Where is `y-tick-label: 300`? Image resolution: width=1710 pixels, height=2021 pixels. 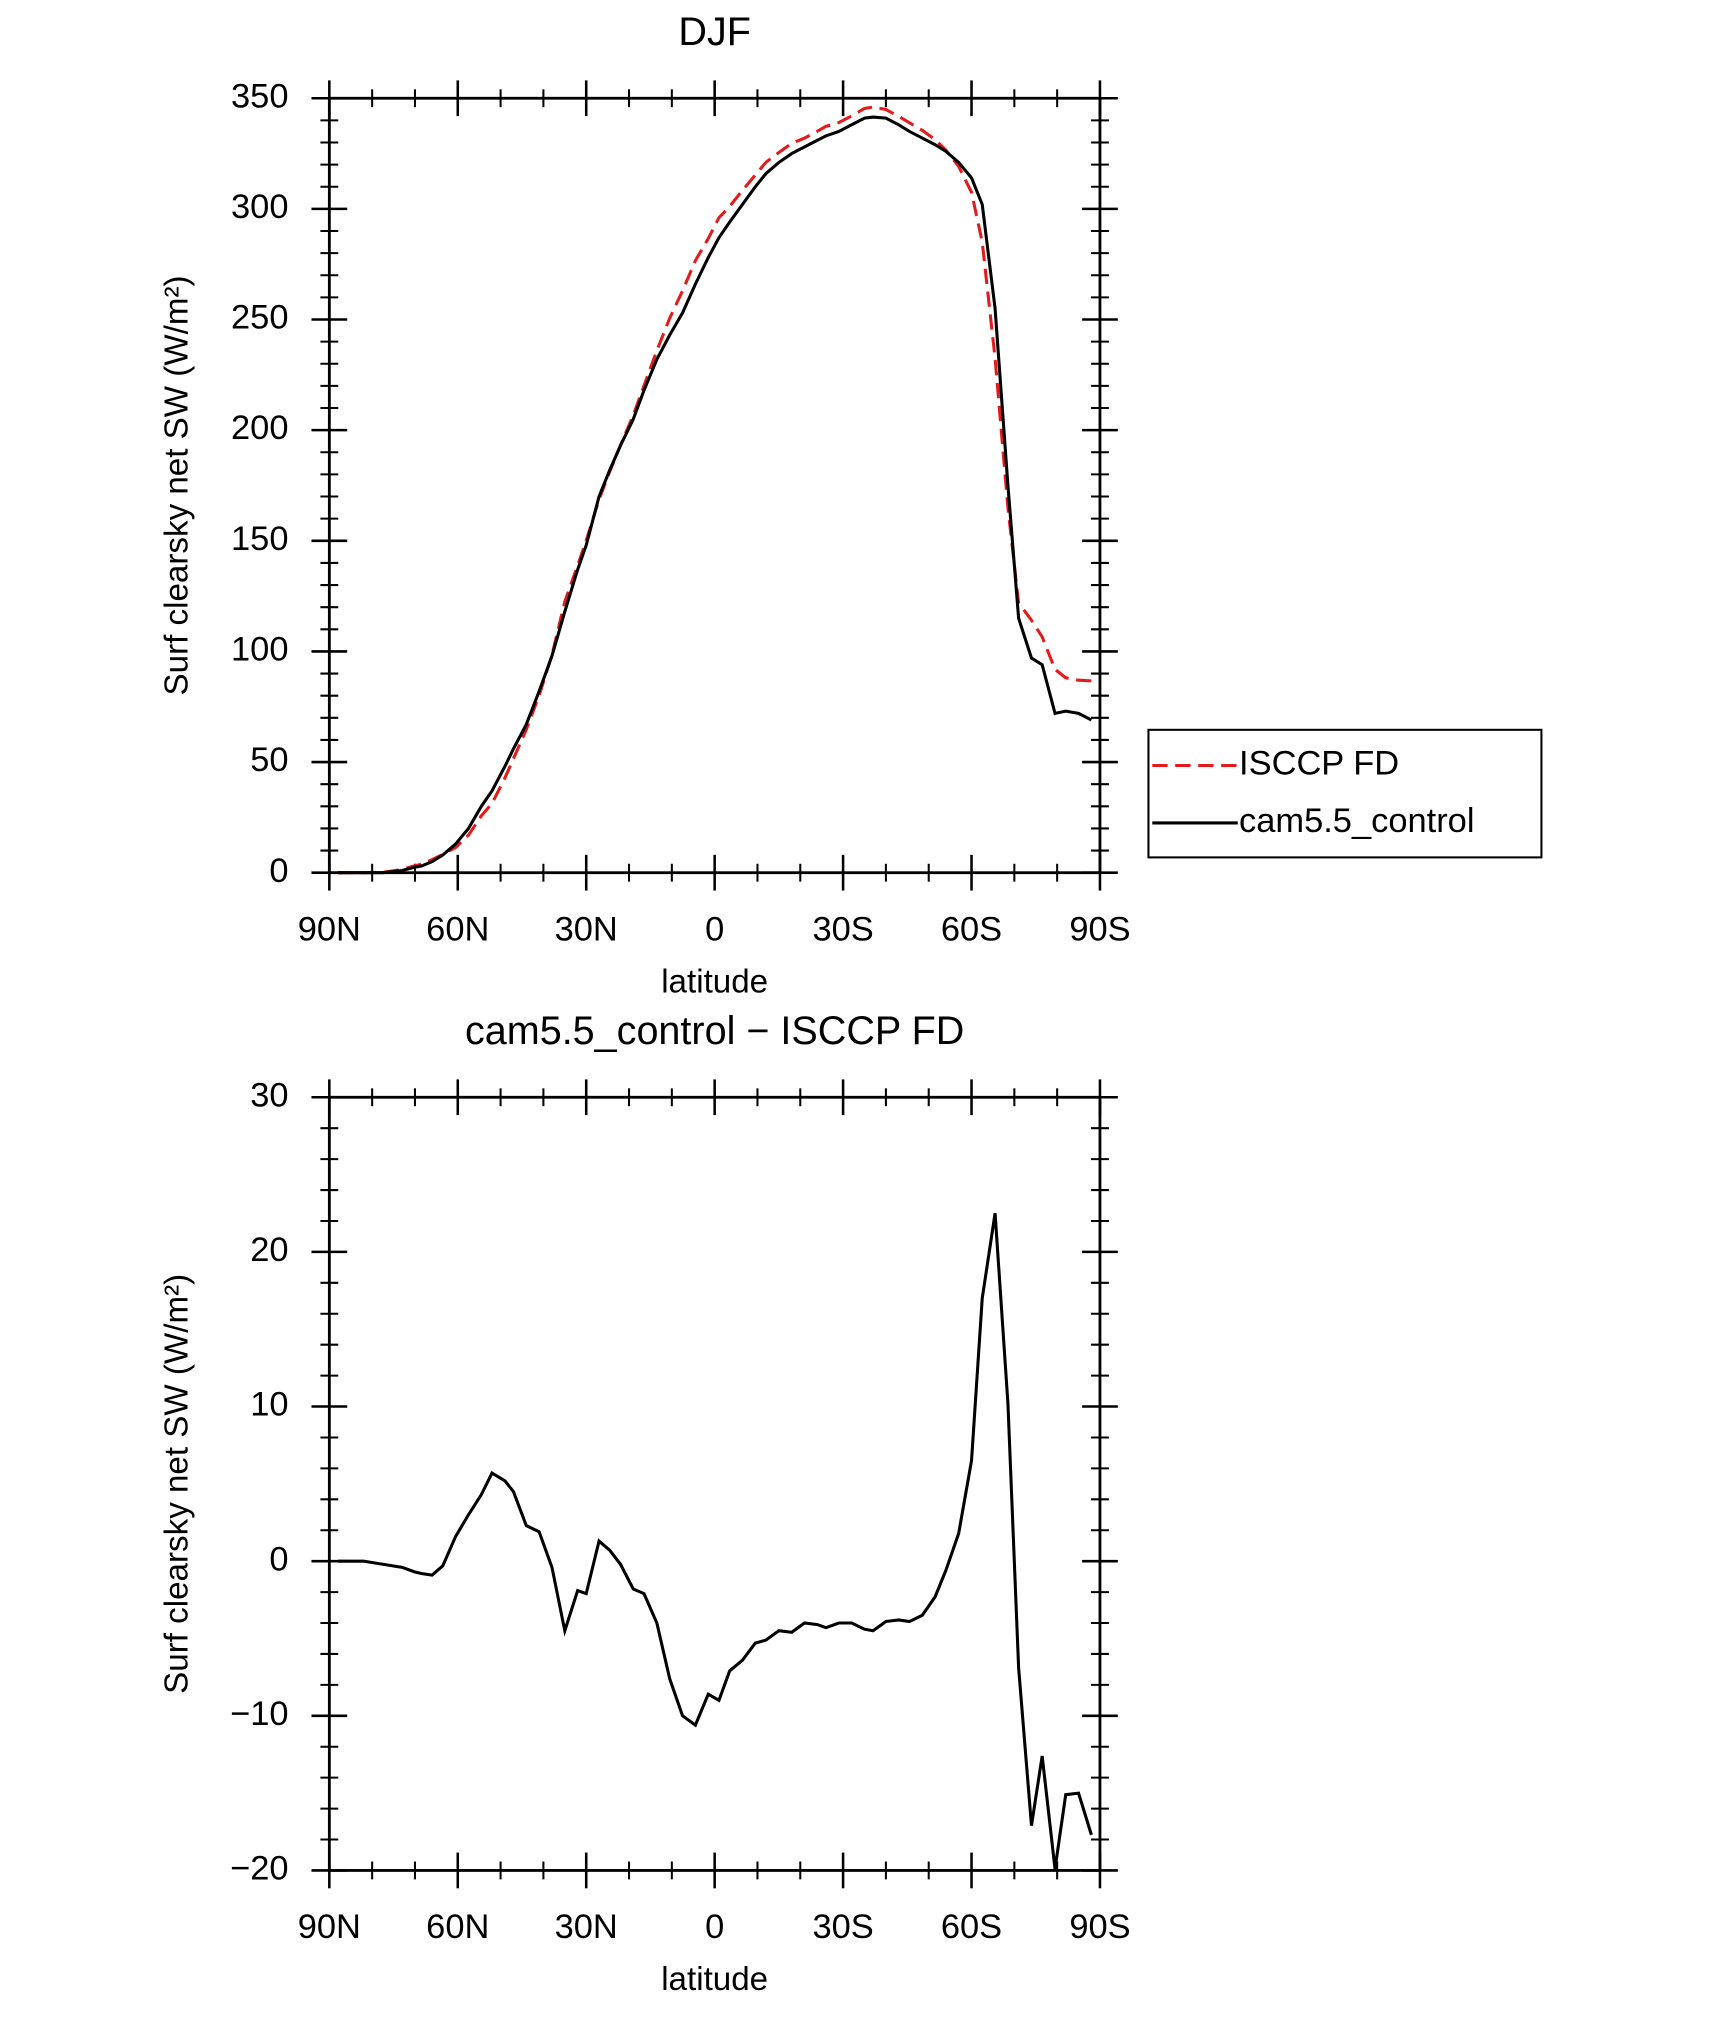 y-tick-label: 300 is located at coordinates (259, 207).